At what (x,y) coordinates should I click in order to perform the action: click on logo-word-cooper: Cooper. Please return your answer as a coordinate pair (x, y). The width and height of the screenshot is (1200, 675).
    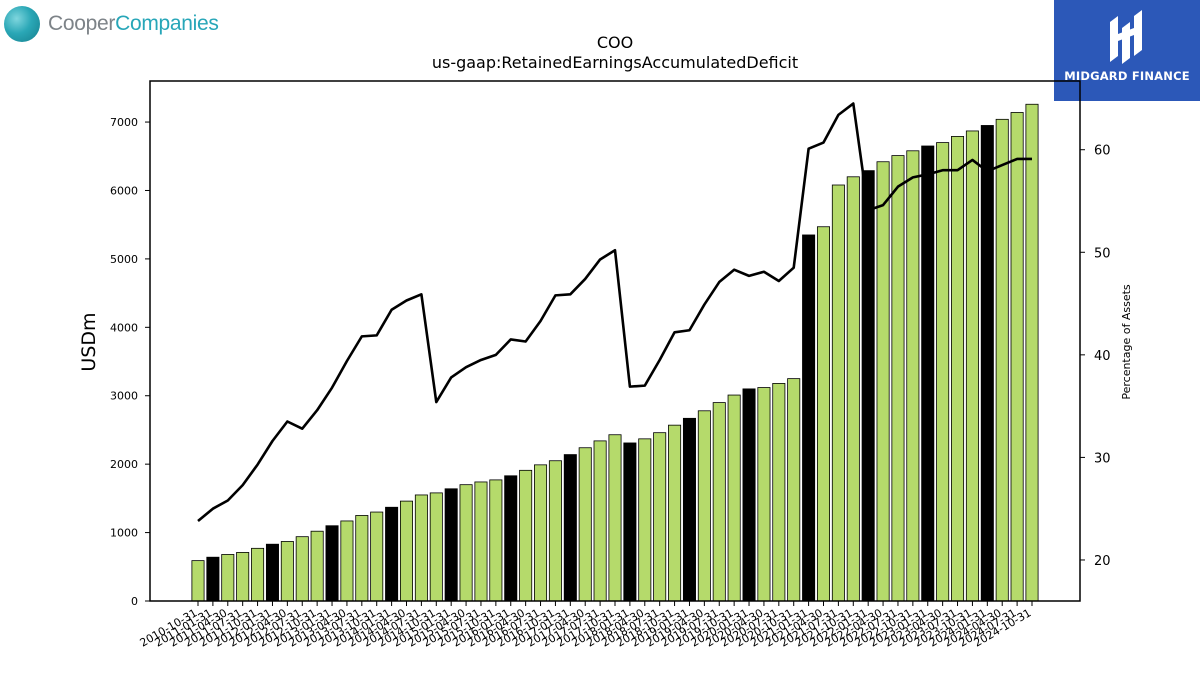
    Looking at the image, I should click on (82, 23).